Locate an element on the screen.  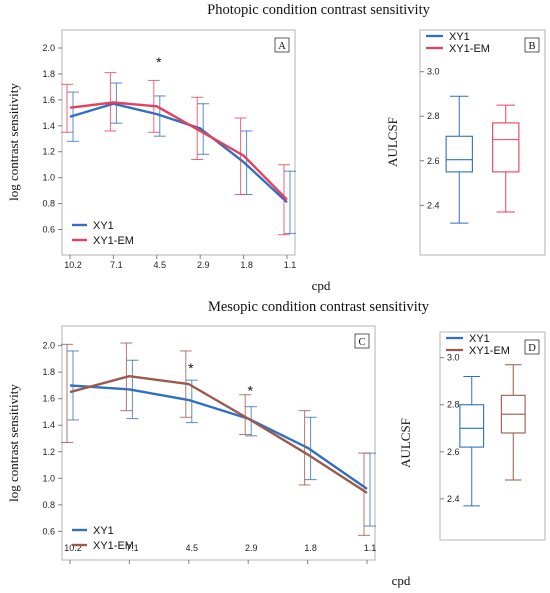
chart-title: Photopic condition contrast sensitivity is located at coordinates (318, 10).